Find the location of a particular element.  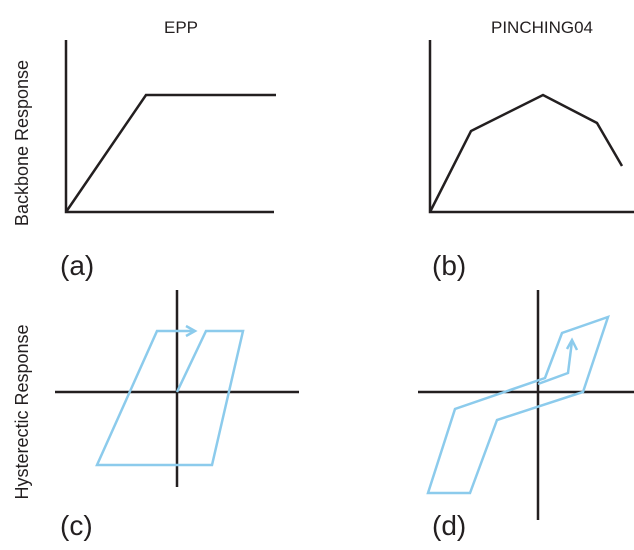

panel-label: (b) is located at coordinates (449, 265).